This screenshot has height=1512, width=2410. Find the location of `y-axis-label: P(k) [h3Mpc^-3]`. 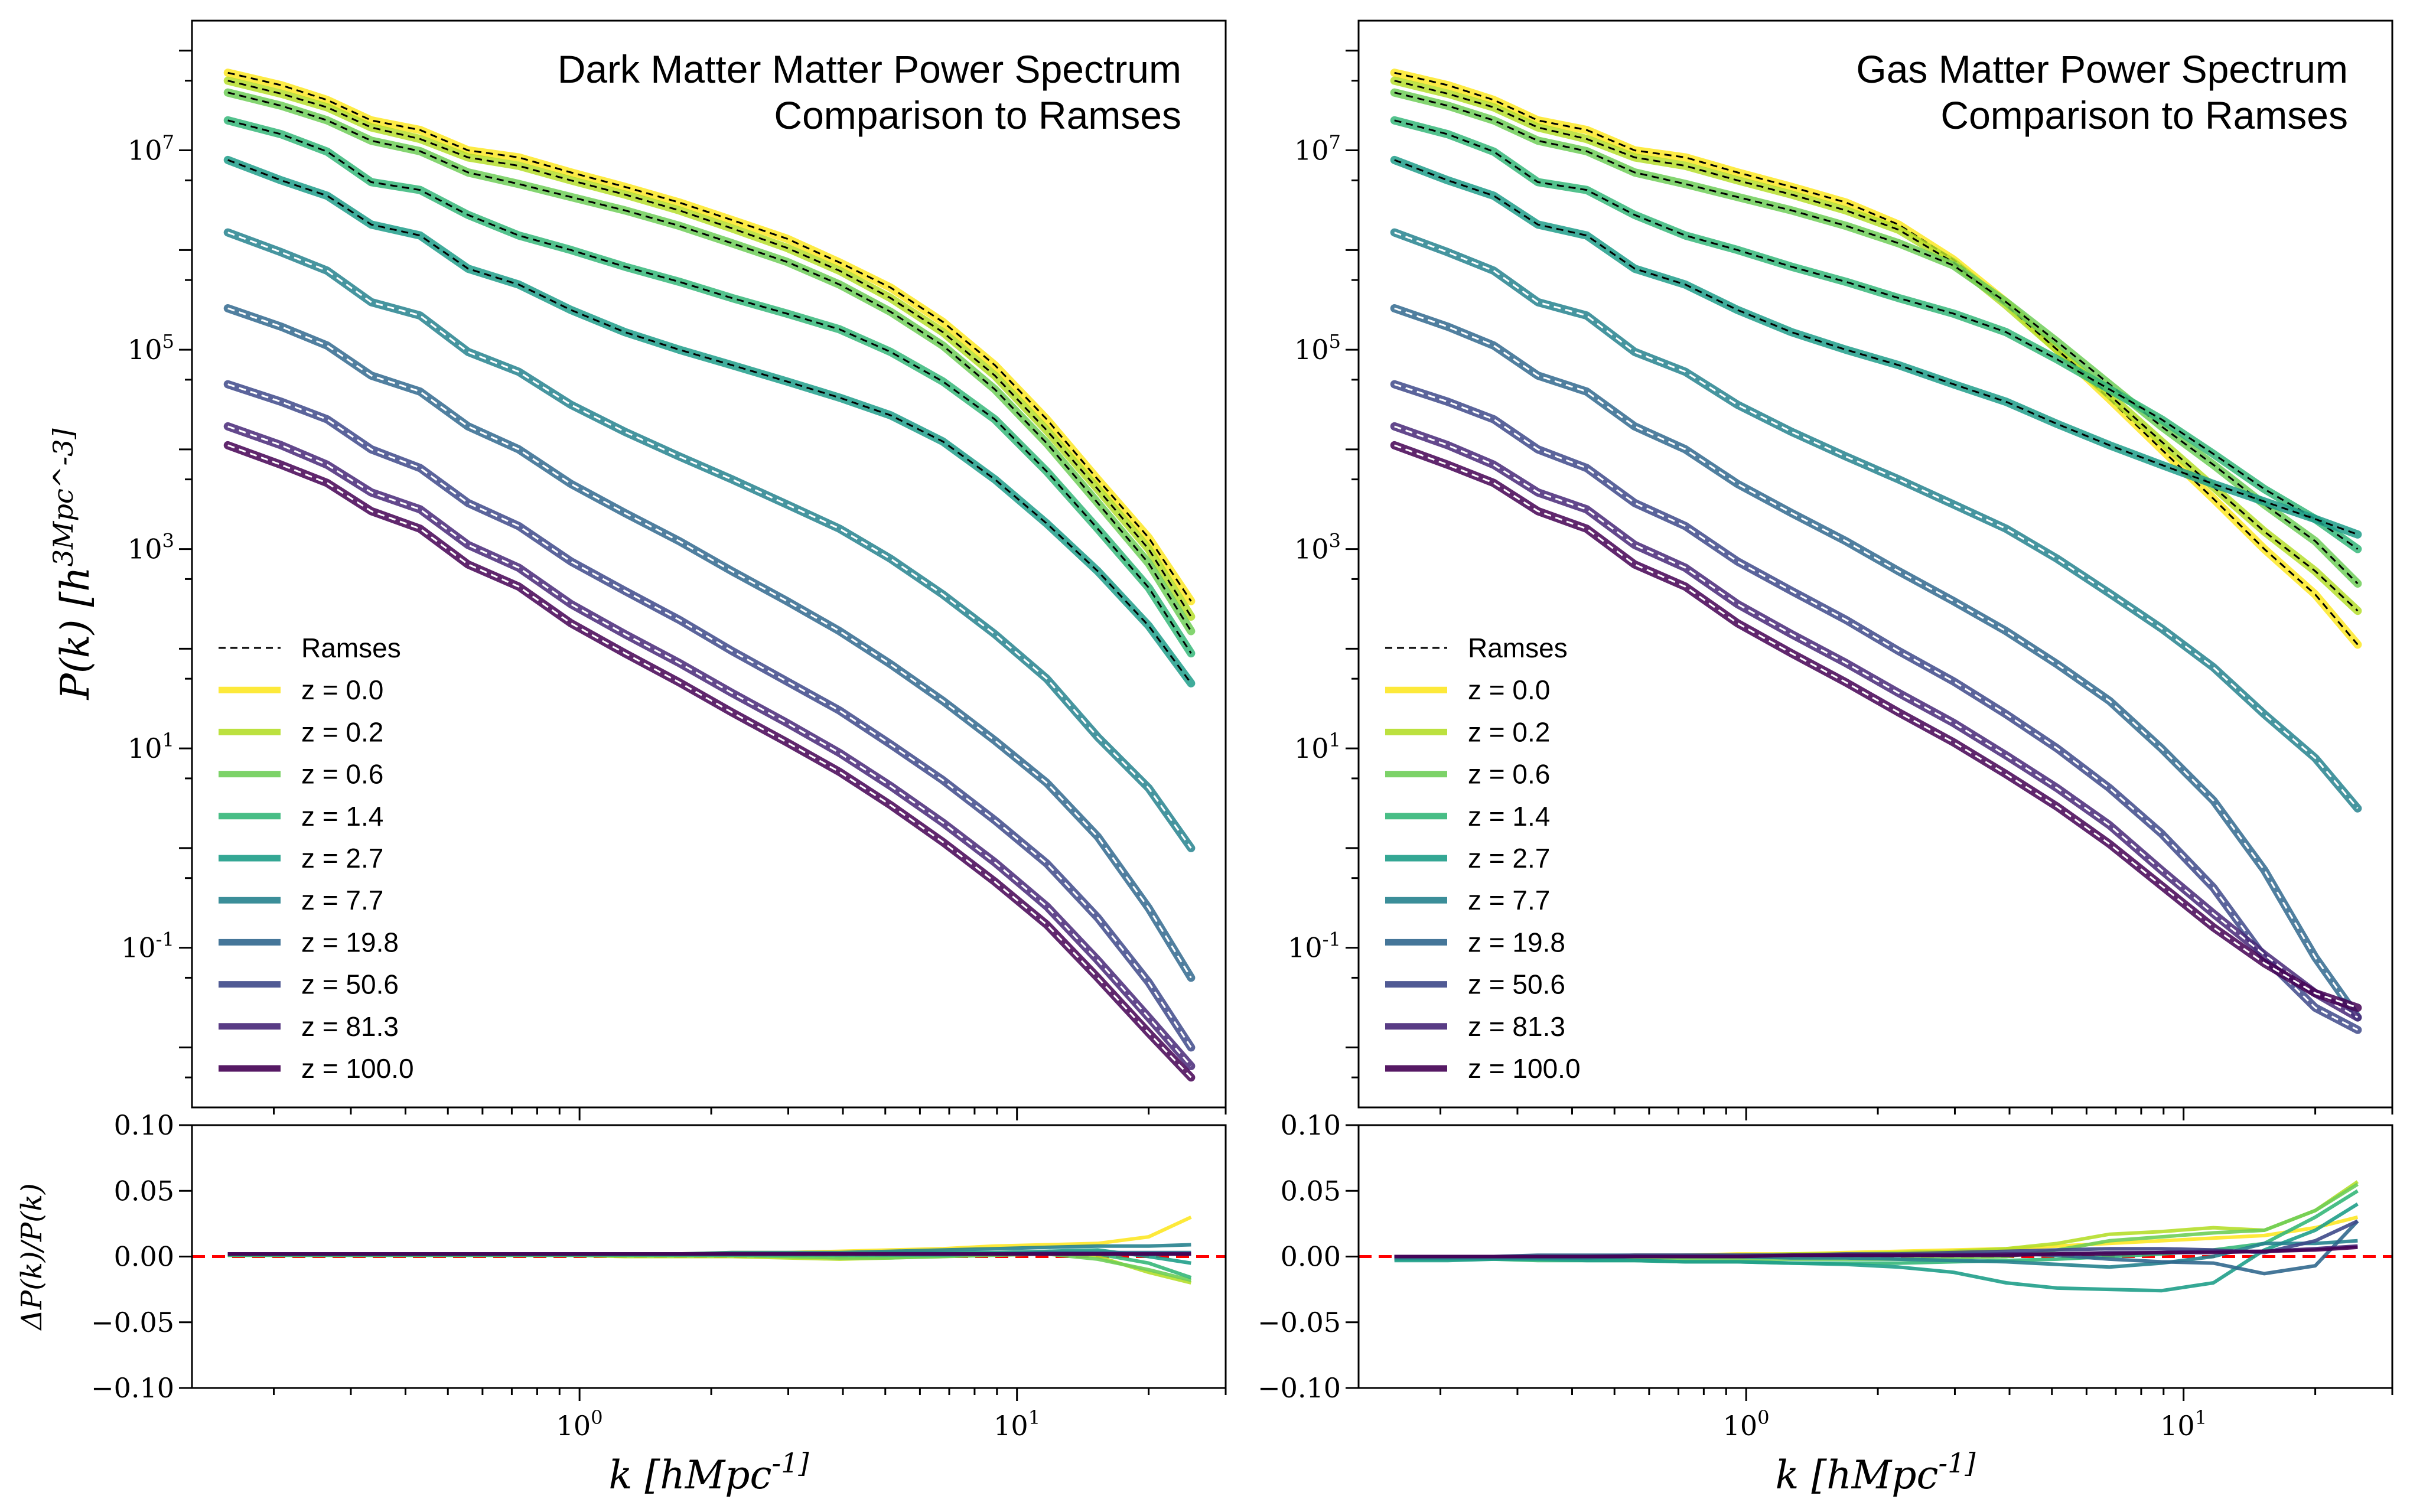

y-axis-label: P(k) [h3Mpc^-3] is located at coordinates (72, 564).